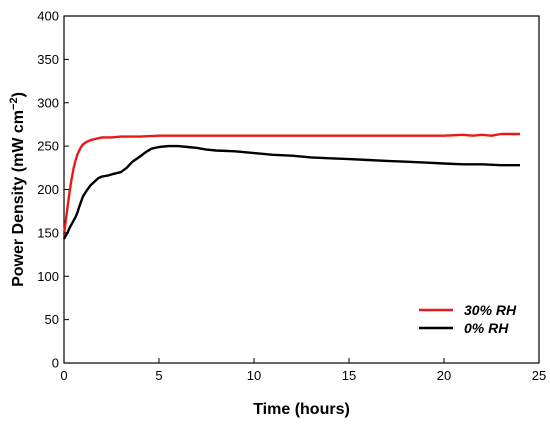 This screenshot has height=424, width=550. Describe the element at coordinates (48, 16) in the screenshot. I see `y-tick-label: 400` at that location.